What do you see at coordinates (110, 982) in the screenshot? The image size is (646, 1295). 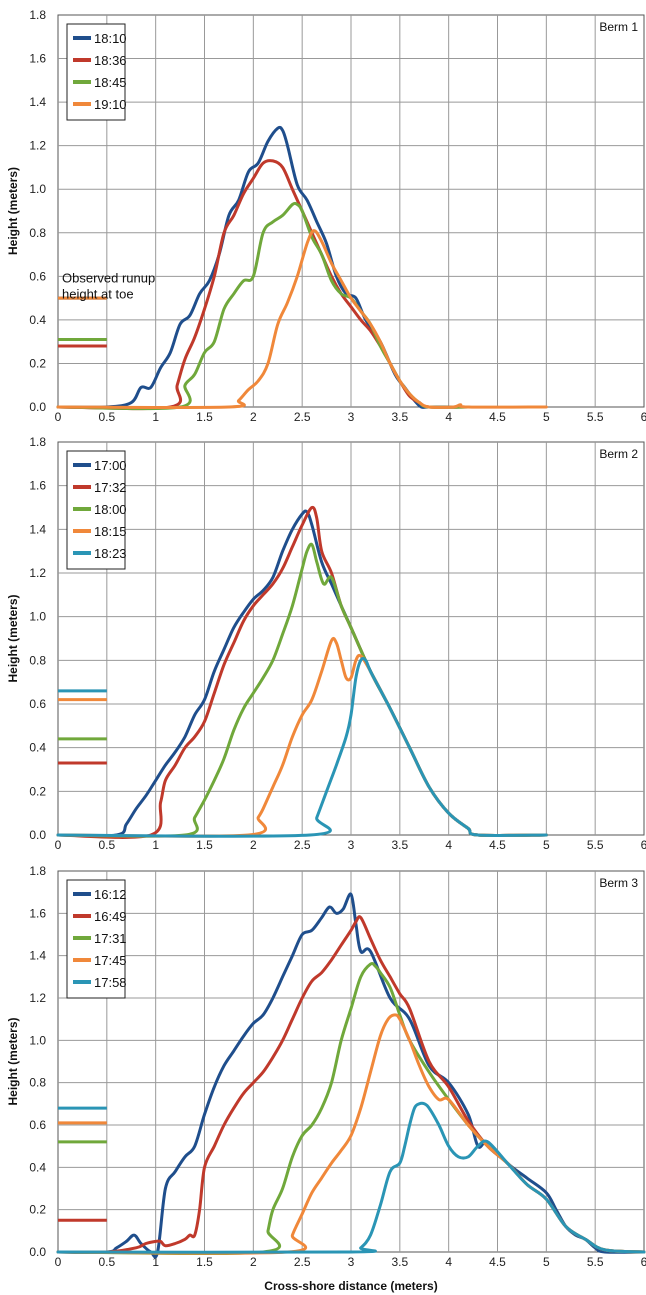 I see `legend-label: 17:58` at bounding box center [110, 982].